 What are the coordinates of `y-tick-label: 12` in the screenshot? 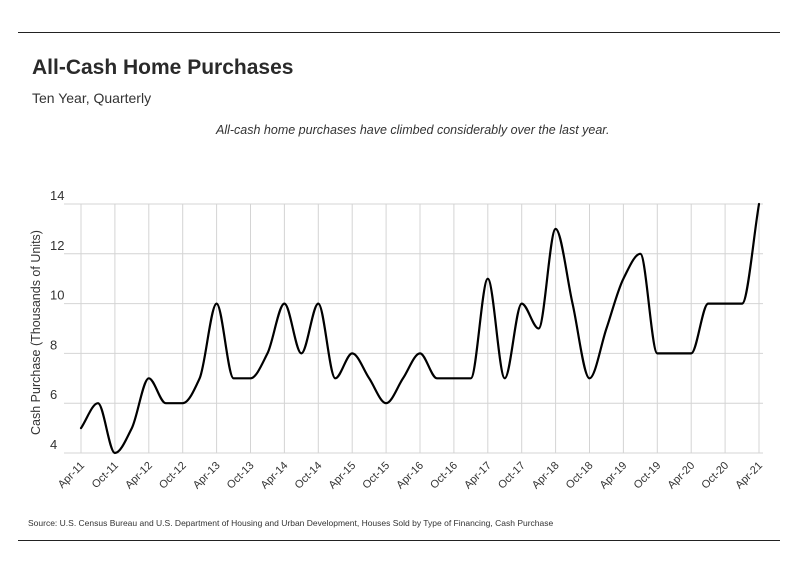 It's located at (57, 245).